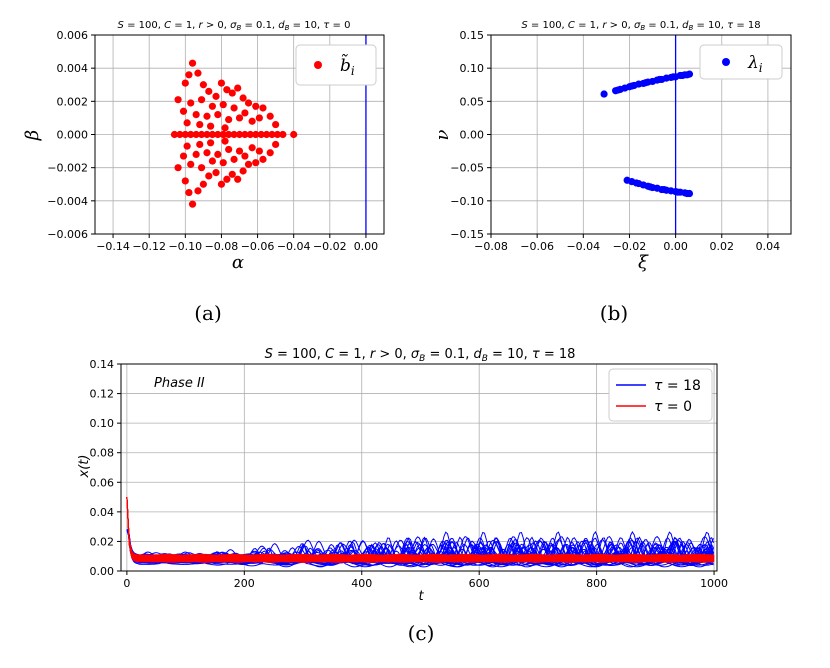 This screenshot has height=668, width=830. What do you see at coordinates (421, 633) in the screenshot?
I see `panel-c-caption: (c)` at bounding box center [421, 633].